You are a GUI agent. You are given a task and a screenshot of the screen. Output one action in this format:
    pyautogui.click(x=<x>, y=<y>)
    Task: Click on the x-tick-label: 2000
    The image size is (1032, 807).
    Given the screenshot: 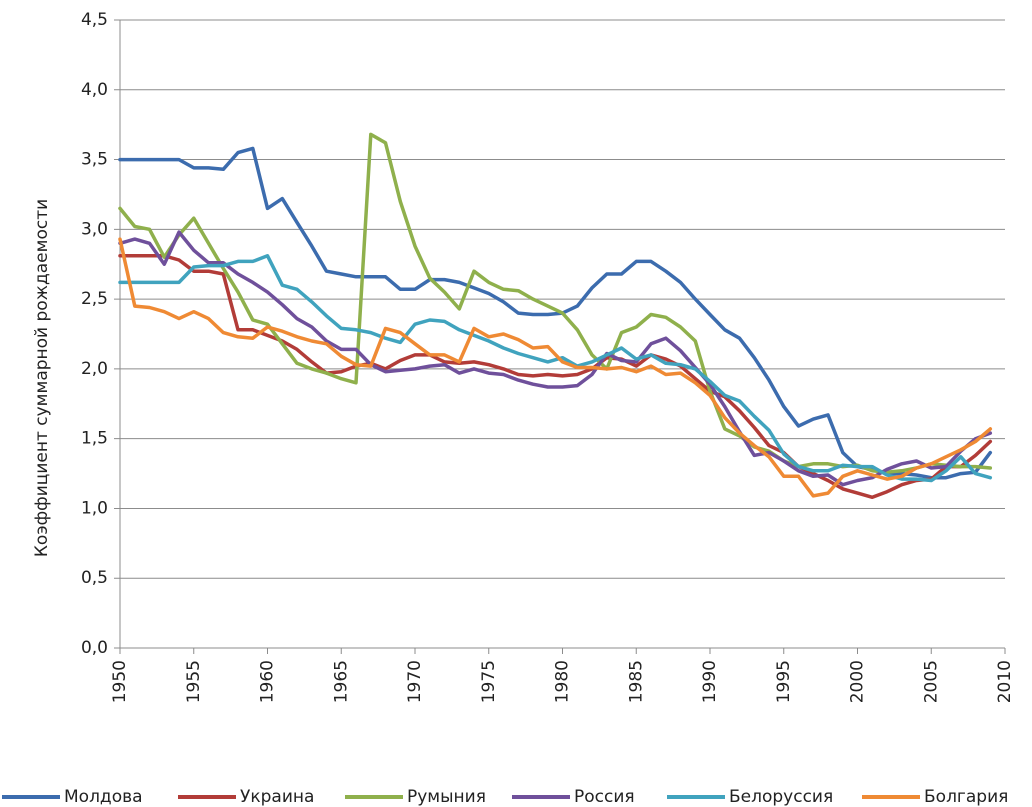 What is the action you would take?
    pyautogui.click(x=858, y=681)
    